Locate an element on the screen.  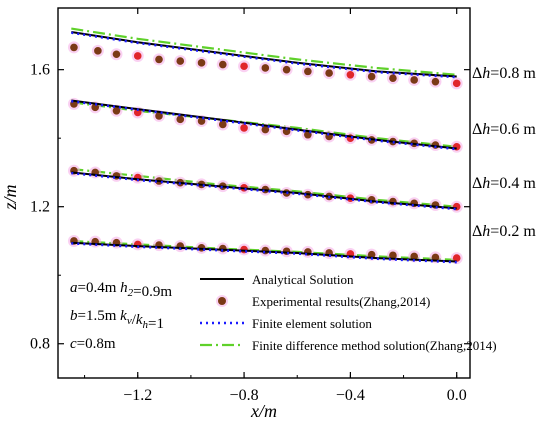
y-tick-label: 0.8 is located at coordinates (40, 344).